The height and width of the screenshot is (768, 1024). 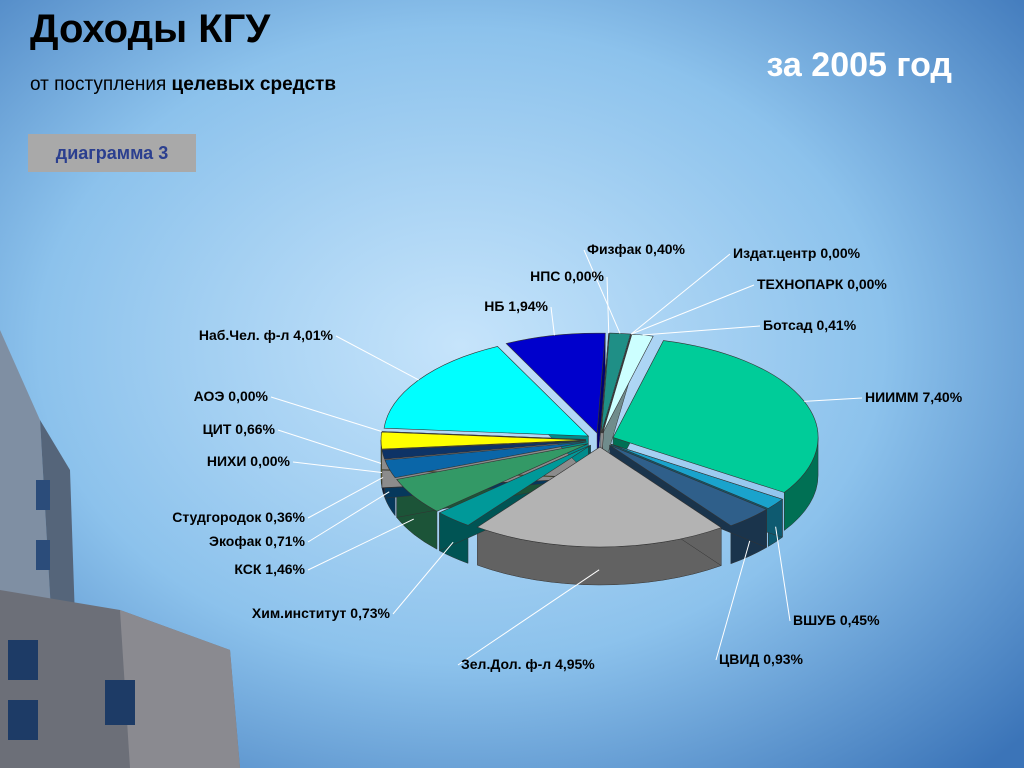 I want to click on category-name: Экофак, so click(x=235, y=541).